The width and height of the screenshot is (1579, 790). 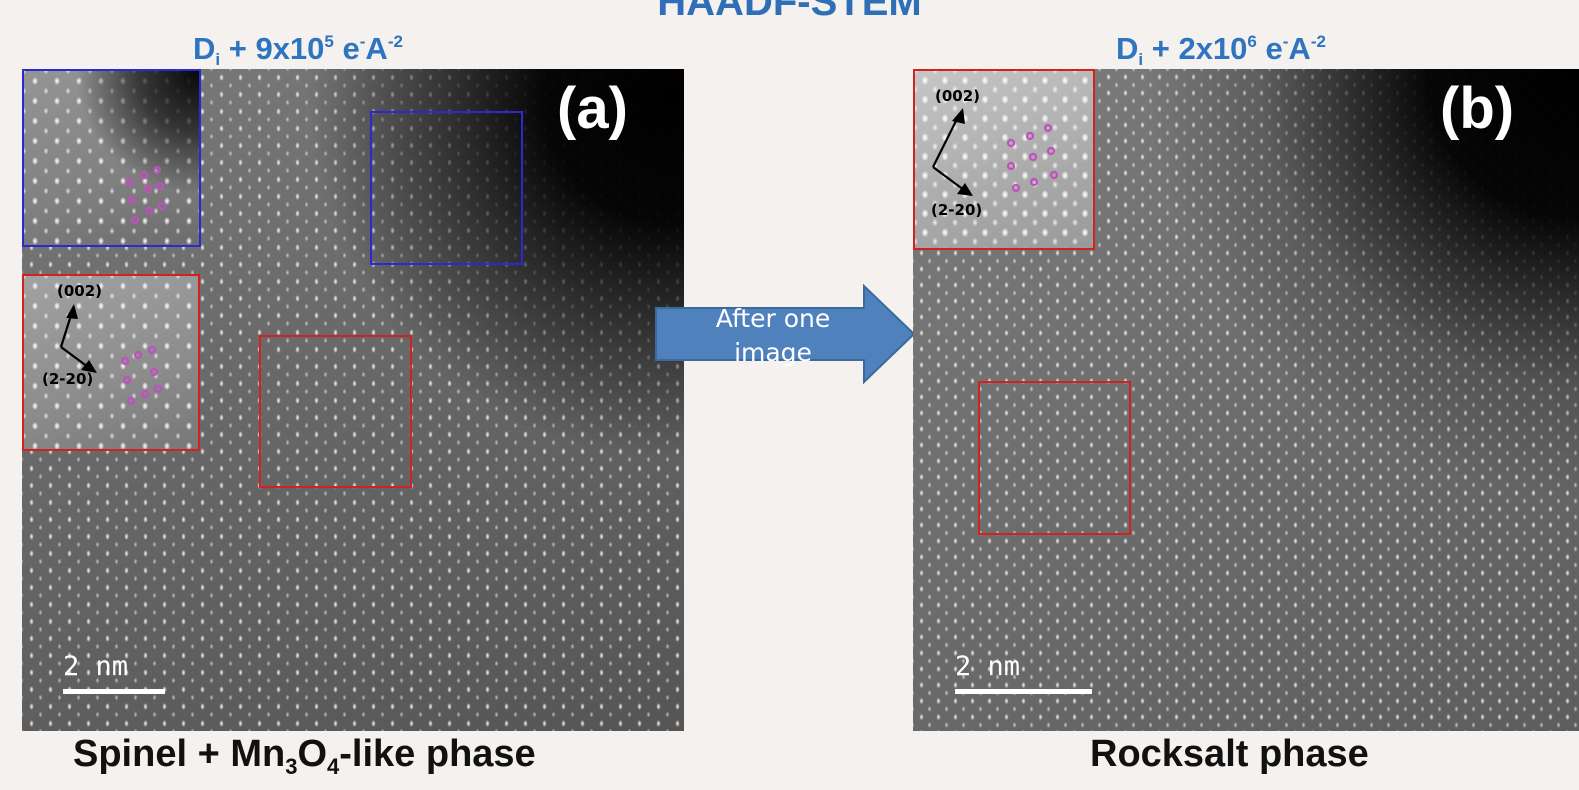 What do you see at coordinates (146, 195) in the screenshot?
I see `atom-markers` at bounding box center [146, 195].